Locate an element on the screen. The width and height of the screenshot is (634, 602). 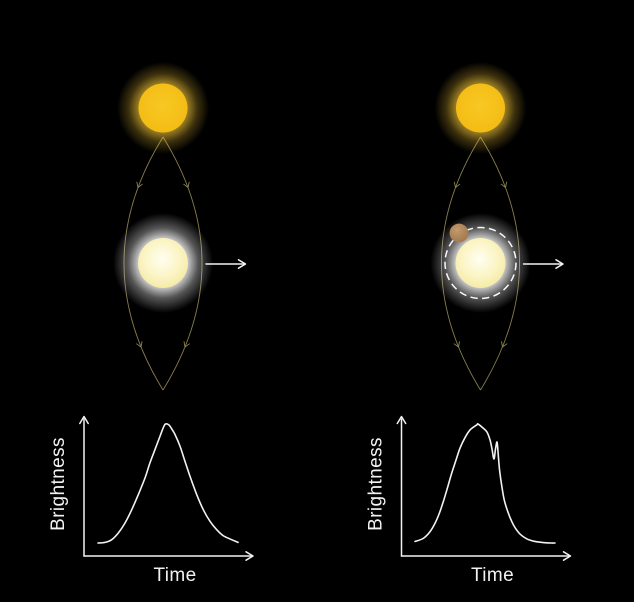
lightcurve-with-spike is located at coordinates (485, 483).